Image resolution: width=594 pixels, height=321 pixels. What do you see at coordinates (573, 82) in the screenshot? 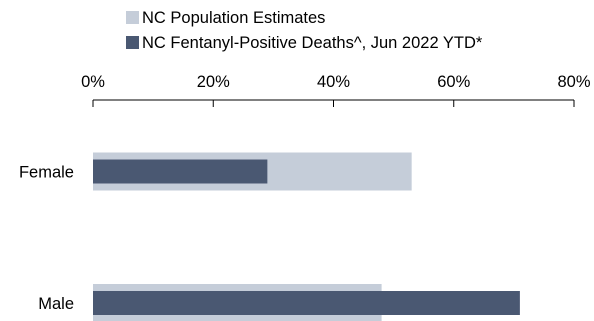
I see `x-tick-label-4: 80%` at bounding box center [573, 82].